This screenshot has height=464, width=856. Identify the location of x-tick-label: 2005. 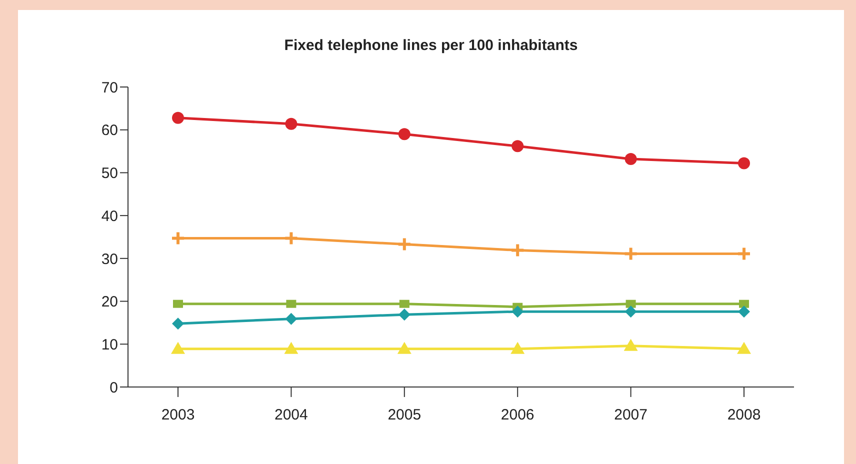
(405, 415).